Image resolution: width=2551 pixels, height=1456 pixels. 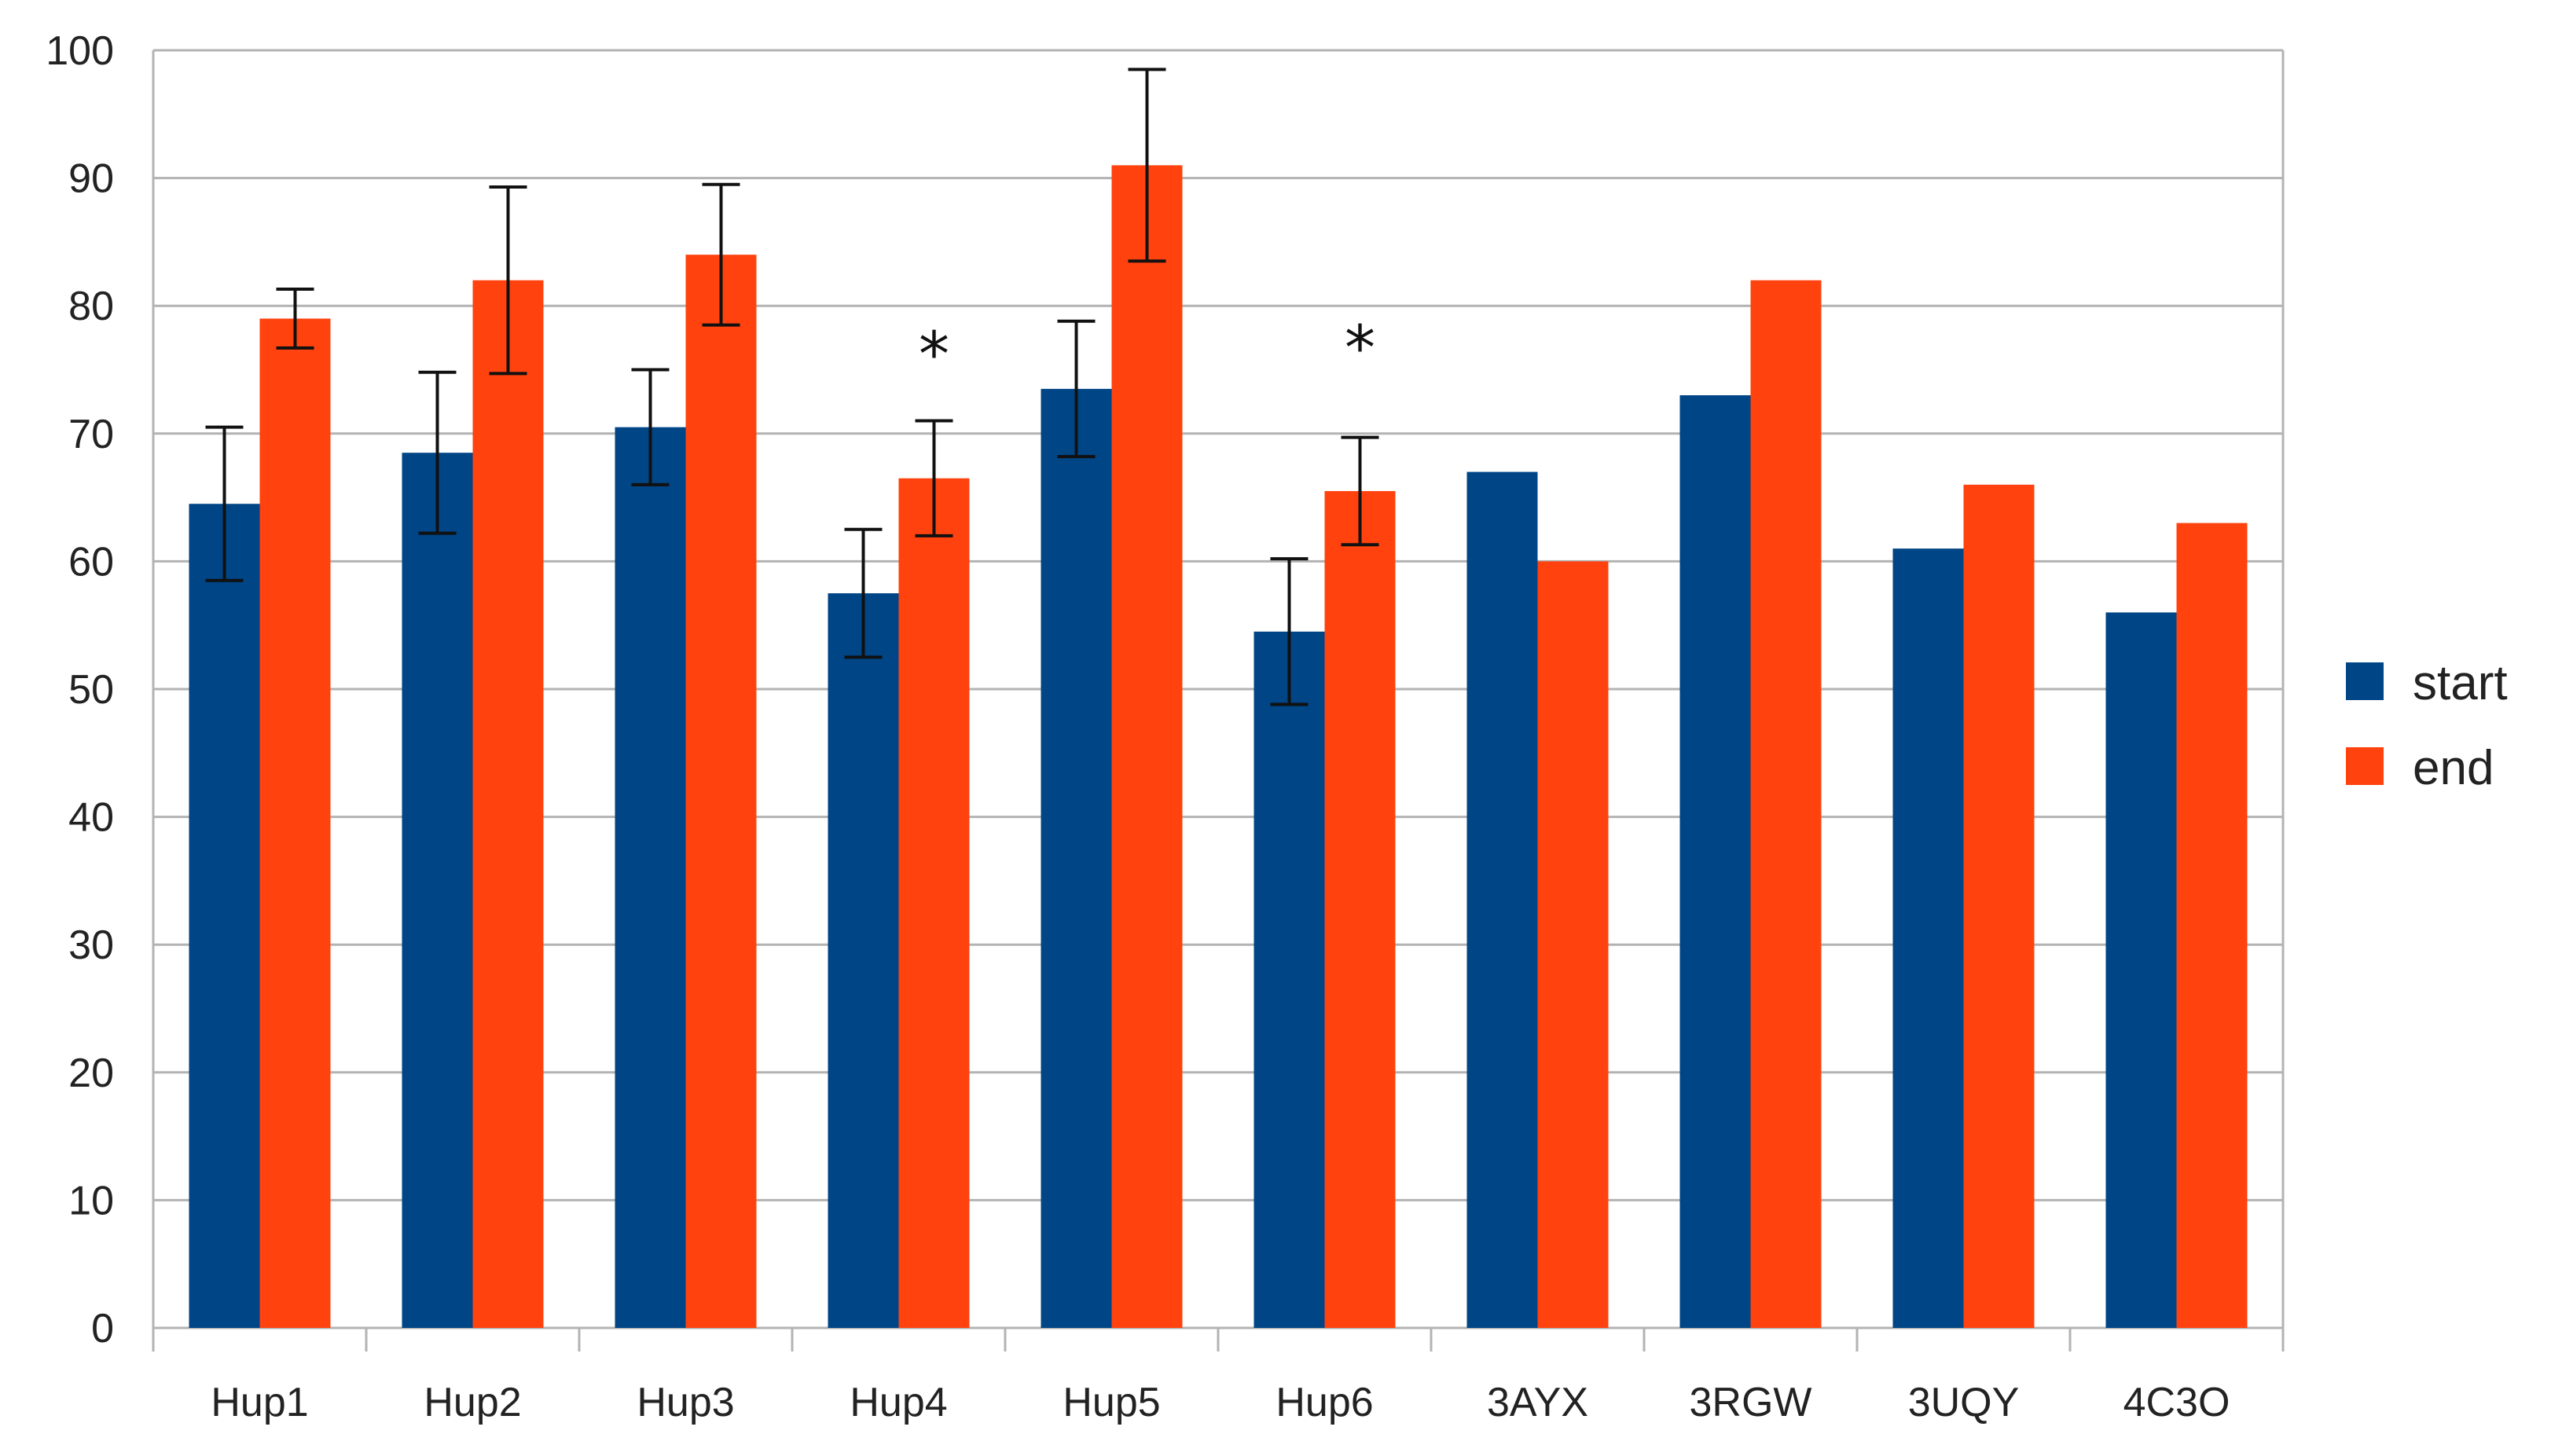 What do you see at coordinates (2176, 1402) in the screenshot?
I see `x-tick-label: 4C3O` at bounding box center [2176, 1402].